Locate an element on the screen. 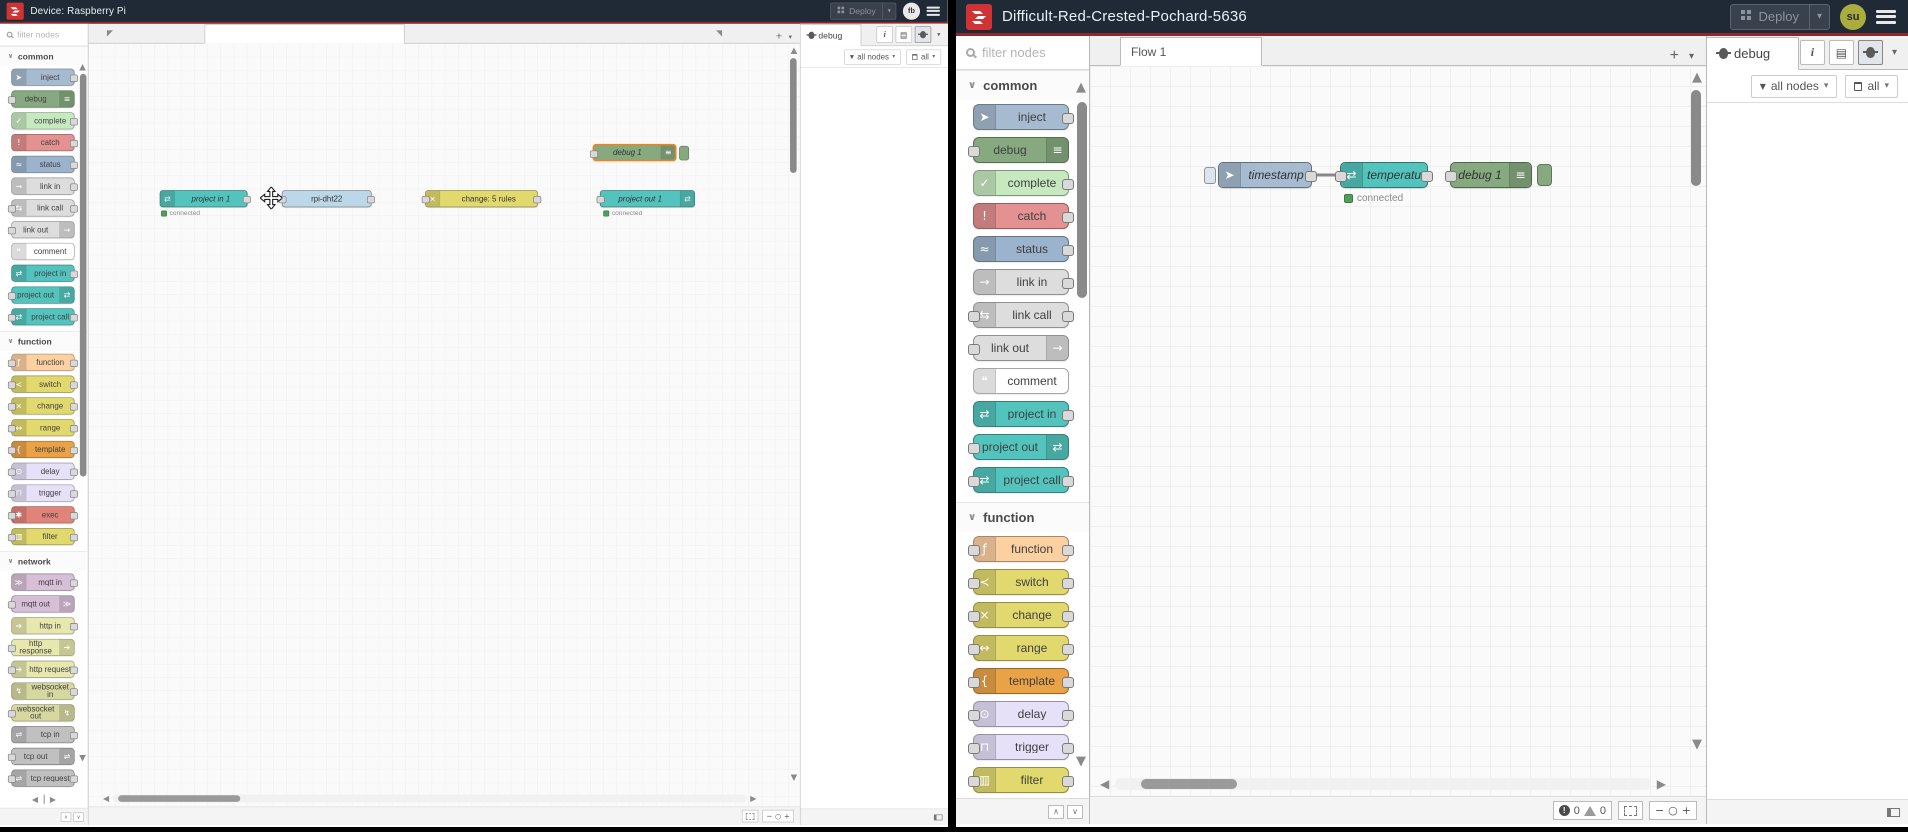  tab-scroll-right-icon: ◥ is located at coordinates (719, 33).